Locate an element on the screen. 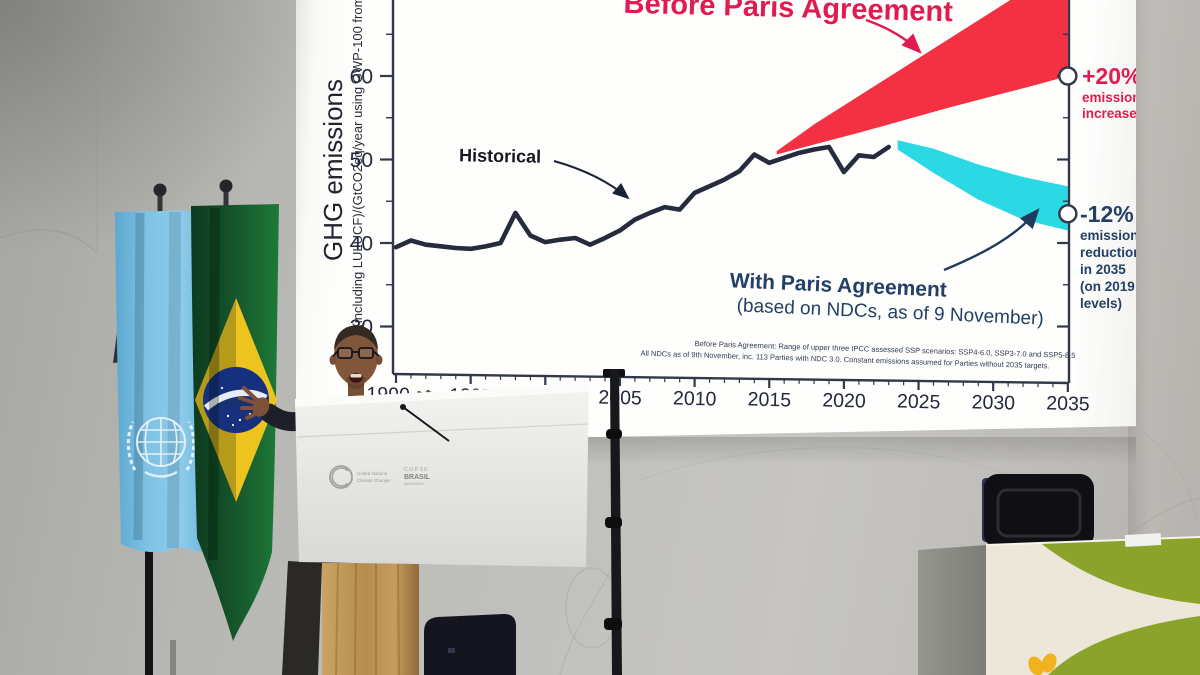 This screenshot has width=1200, height=675. speaker-glasses is located at coordinates (356, 353).